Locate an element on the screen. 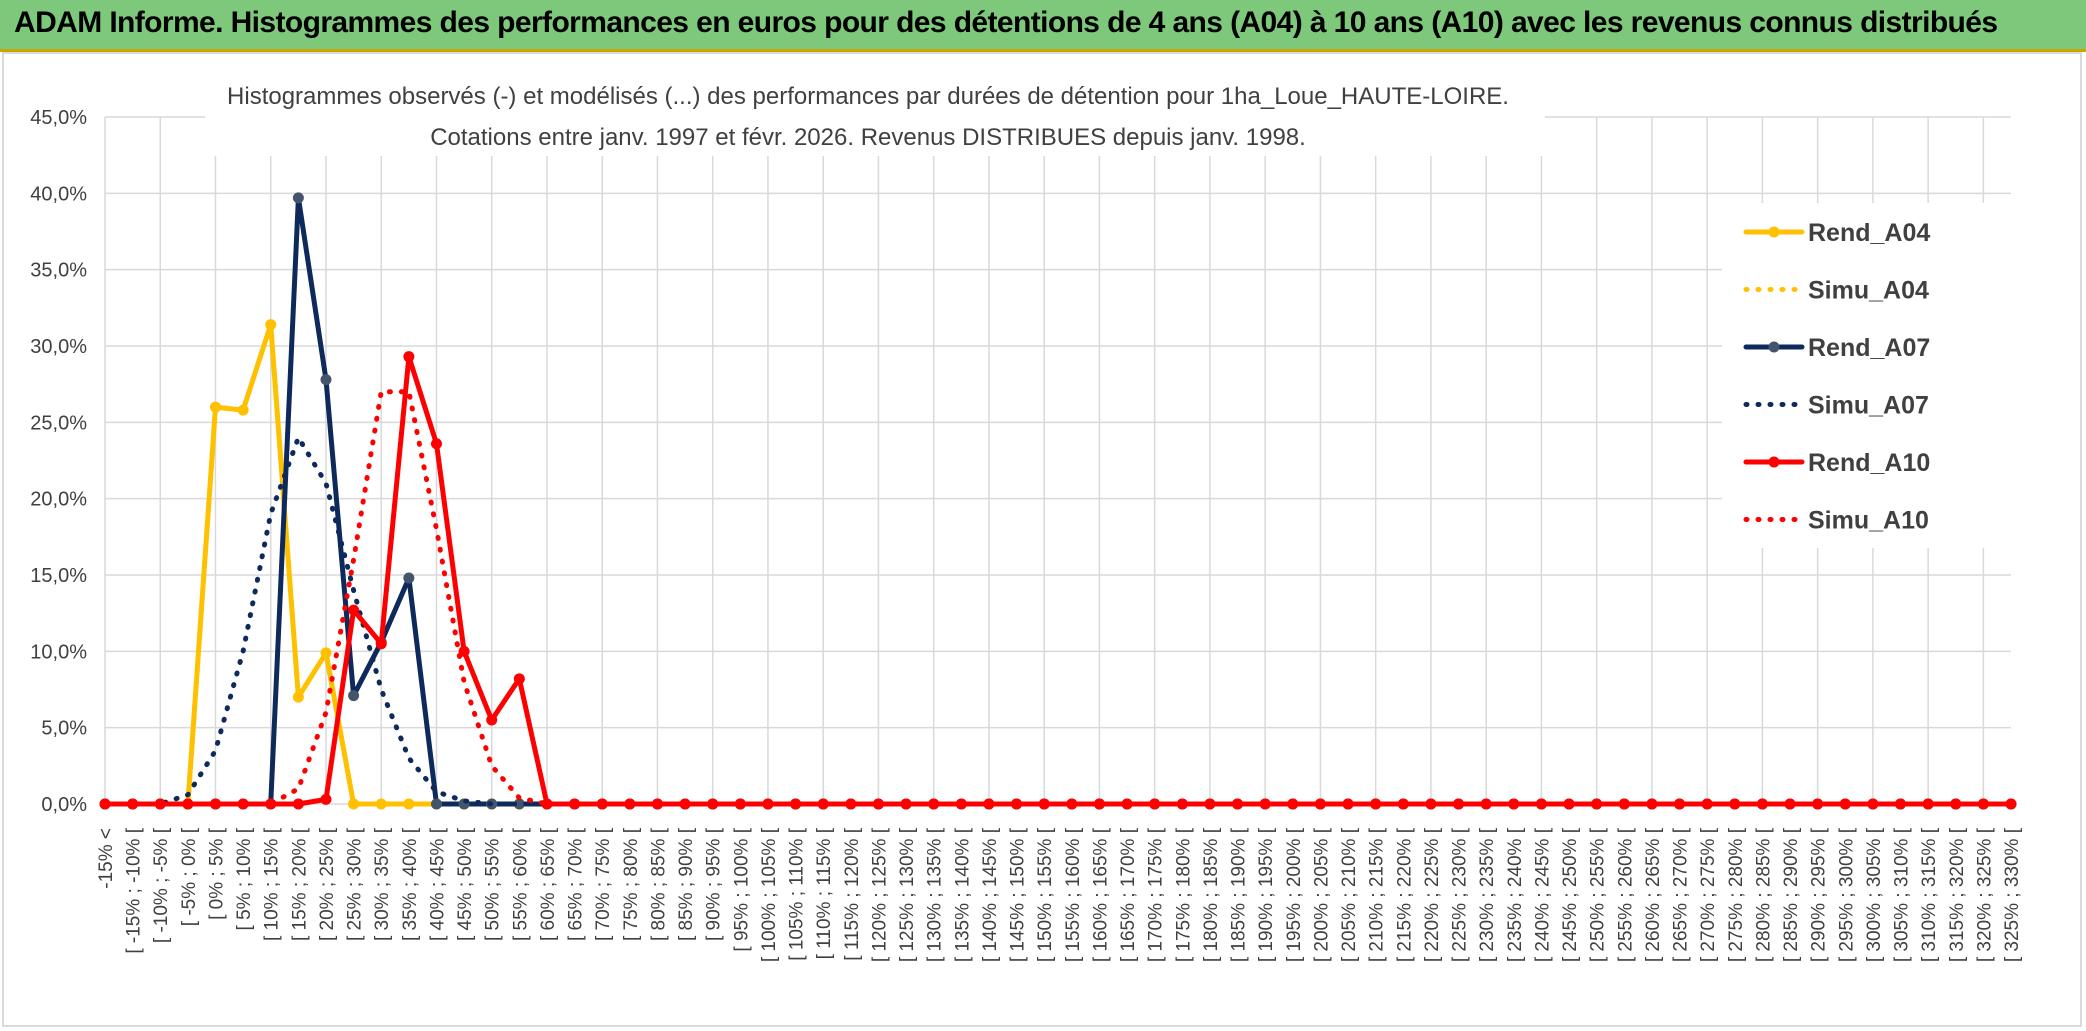 Image resolution: width=2086 pixels, height=1031 pixels. legend-label: Rend_A04 is located at coordinates (1869, 233).